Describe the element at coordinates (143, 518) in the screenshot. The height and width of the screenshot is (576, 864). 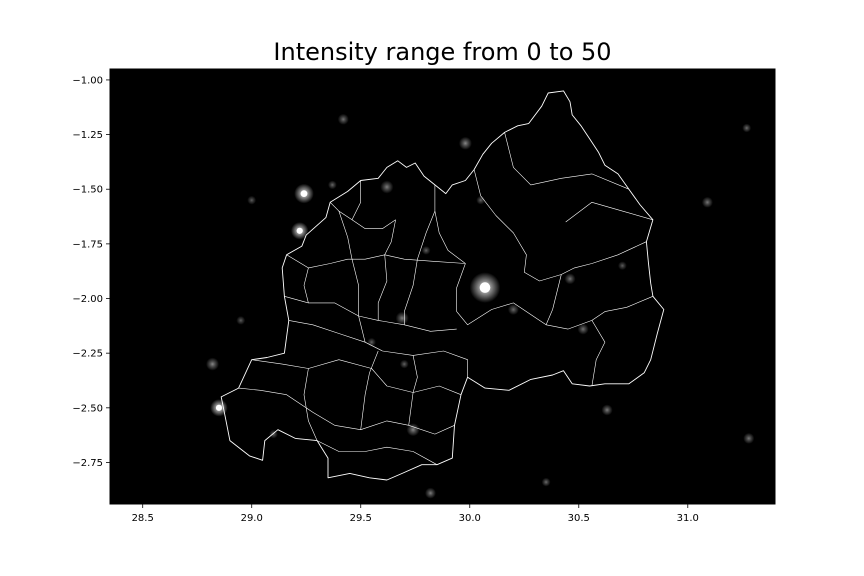
I see `x-tick-label: 28.5` at that location.